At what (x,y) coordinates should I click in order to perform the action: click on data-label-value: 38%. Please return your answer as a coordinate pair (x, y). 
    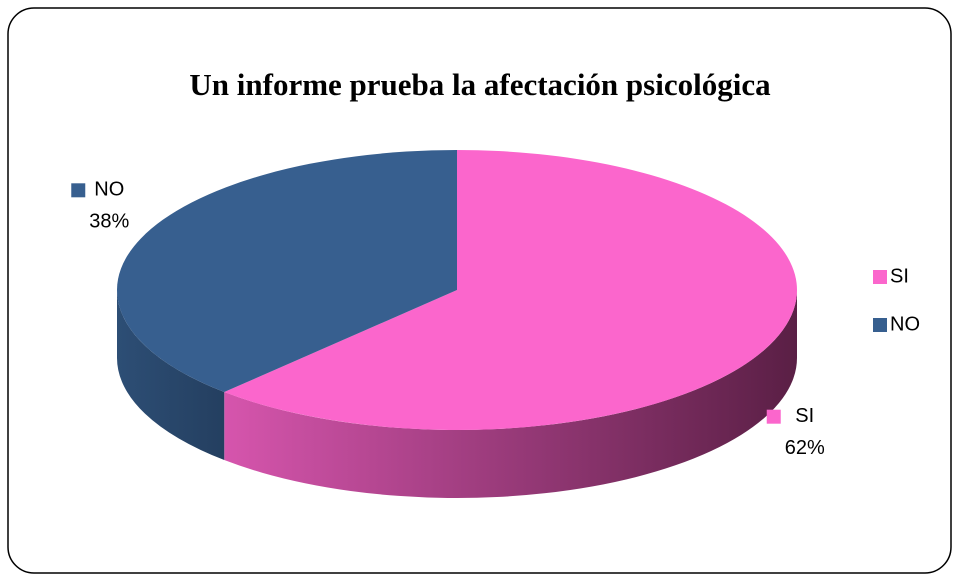
    Looking at the image, I should click on (109, 222).